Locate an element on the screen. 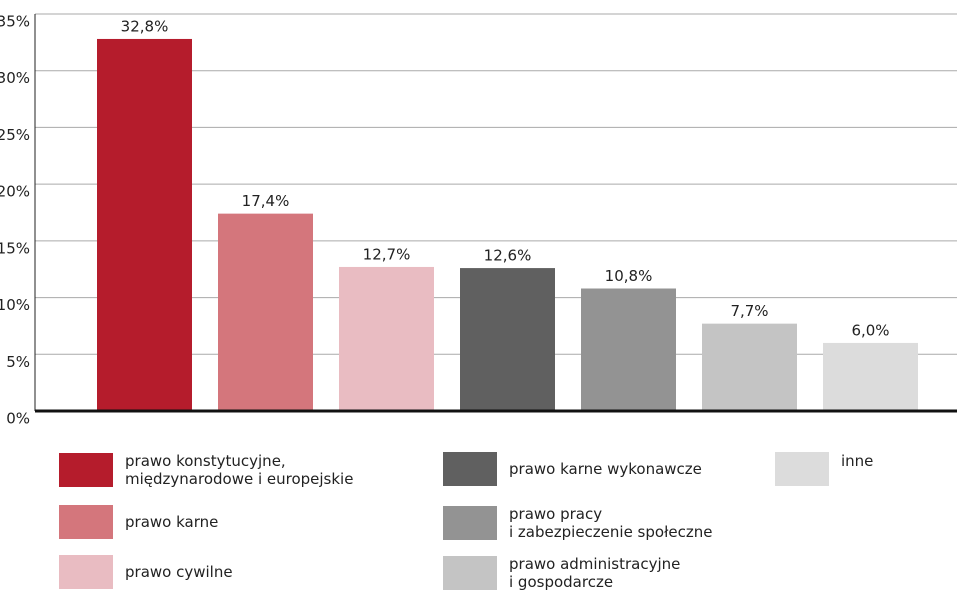  legend-item: prawo administracyjne i gospodarcze is located at coordinates (561, 573).